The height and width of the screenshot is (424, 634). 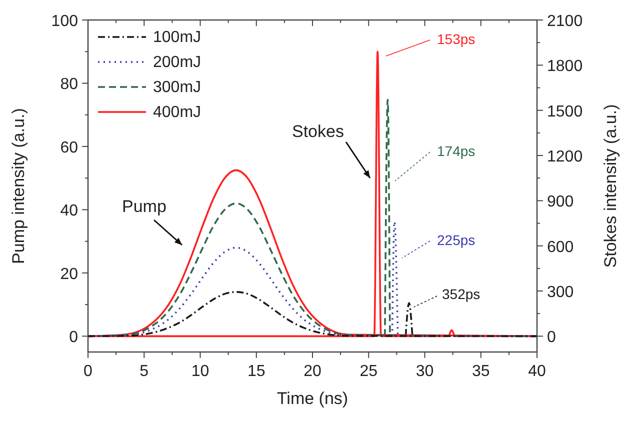 What do you see at coordinates (560, 247) in the screenshot?
I see `y2-tick-label: 600` at bounding box center [560, 247].